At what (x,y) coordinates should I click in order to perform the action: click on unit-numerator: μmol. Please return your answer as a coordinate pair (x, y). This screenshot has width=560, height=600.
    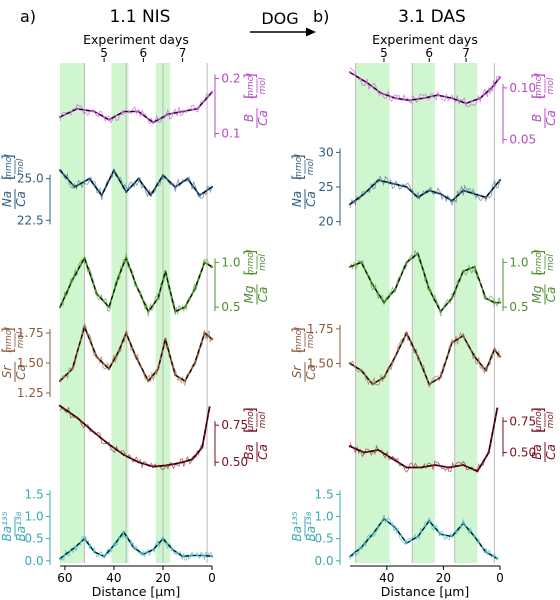
    Looking at the image, I should click on (539, 420).